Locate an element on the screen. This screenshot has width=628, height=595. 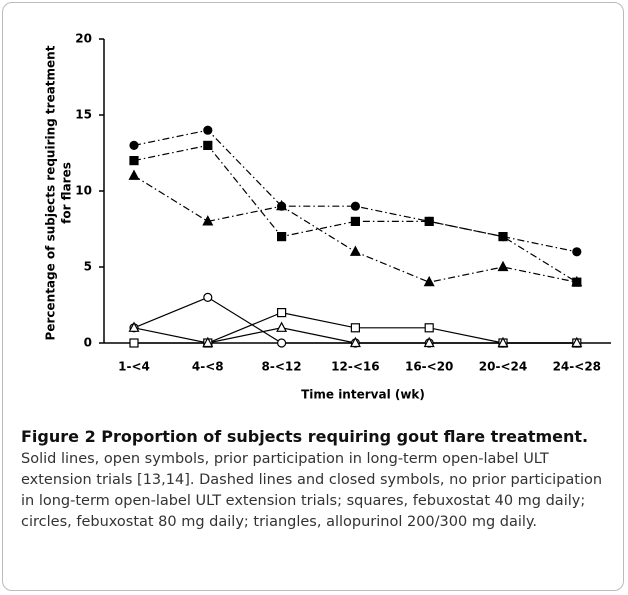
x-tick-label: 12-<16 is located at coordinates (355, 367).